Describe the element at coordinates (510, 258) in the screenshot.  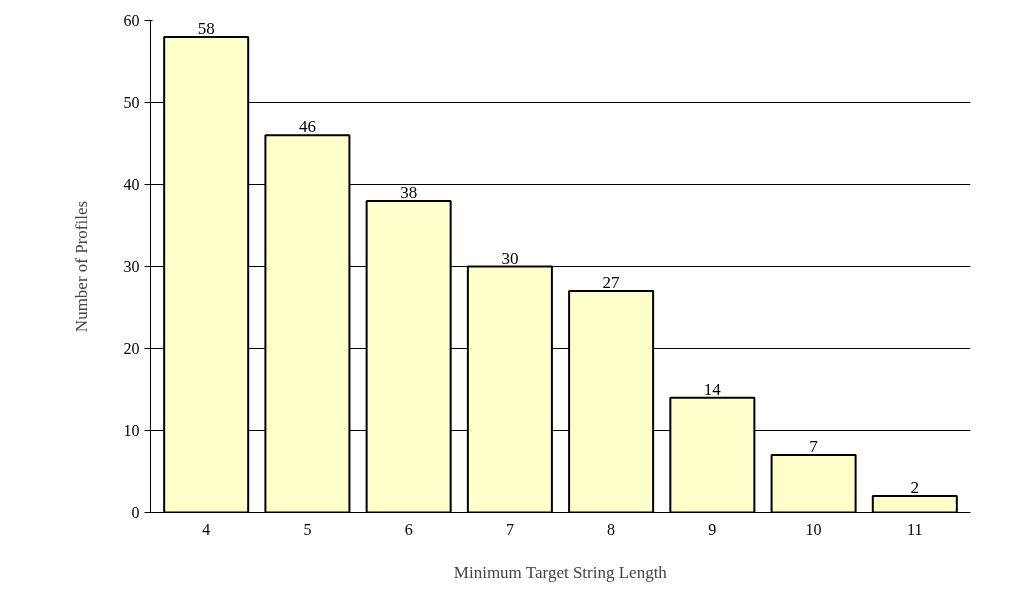
I see `data-label: 30` at that location.